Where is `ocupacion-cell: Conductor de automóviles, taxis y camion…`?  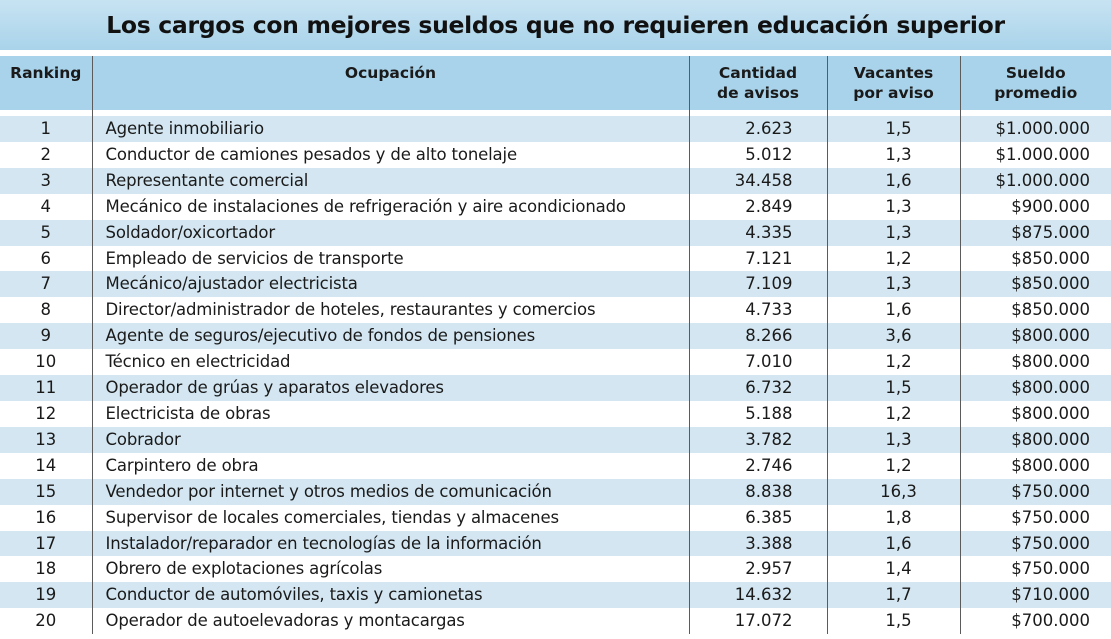
ocupacion-cell: Conductor de automóviles, taxis y camion… is located at coordinates (390, 595).